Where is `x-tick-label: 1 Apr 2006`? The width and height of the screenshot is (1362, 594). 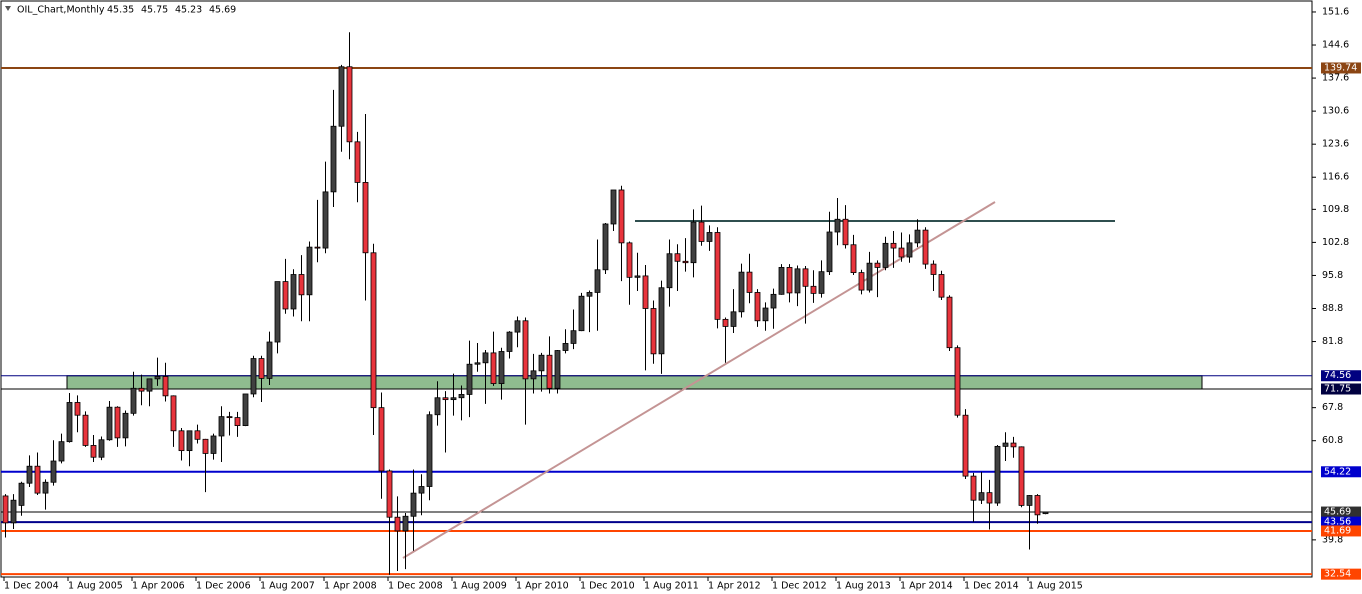 x-tick-label: 1 Apr 2006 is located at coordinates (158, 586).